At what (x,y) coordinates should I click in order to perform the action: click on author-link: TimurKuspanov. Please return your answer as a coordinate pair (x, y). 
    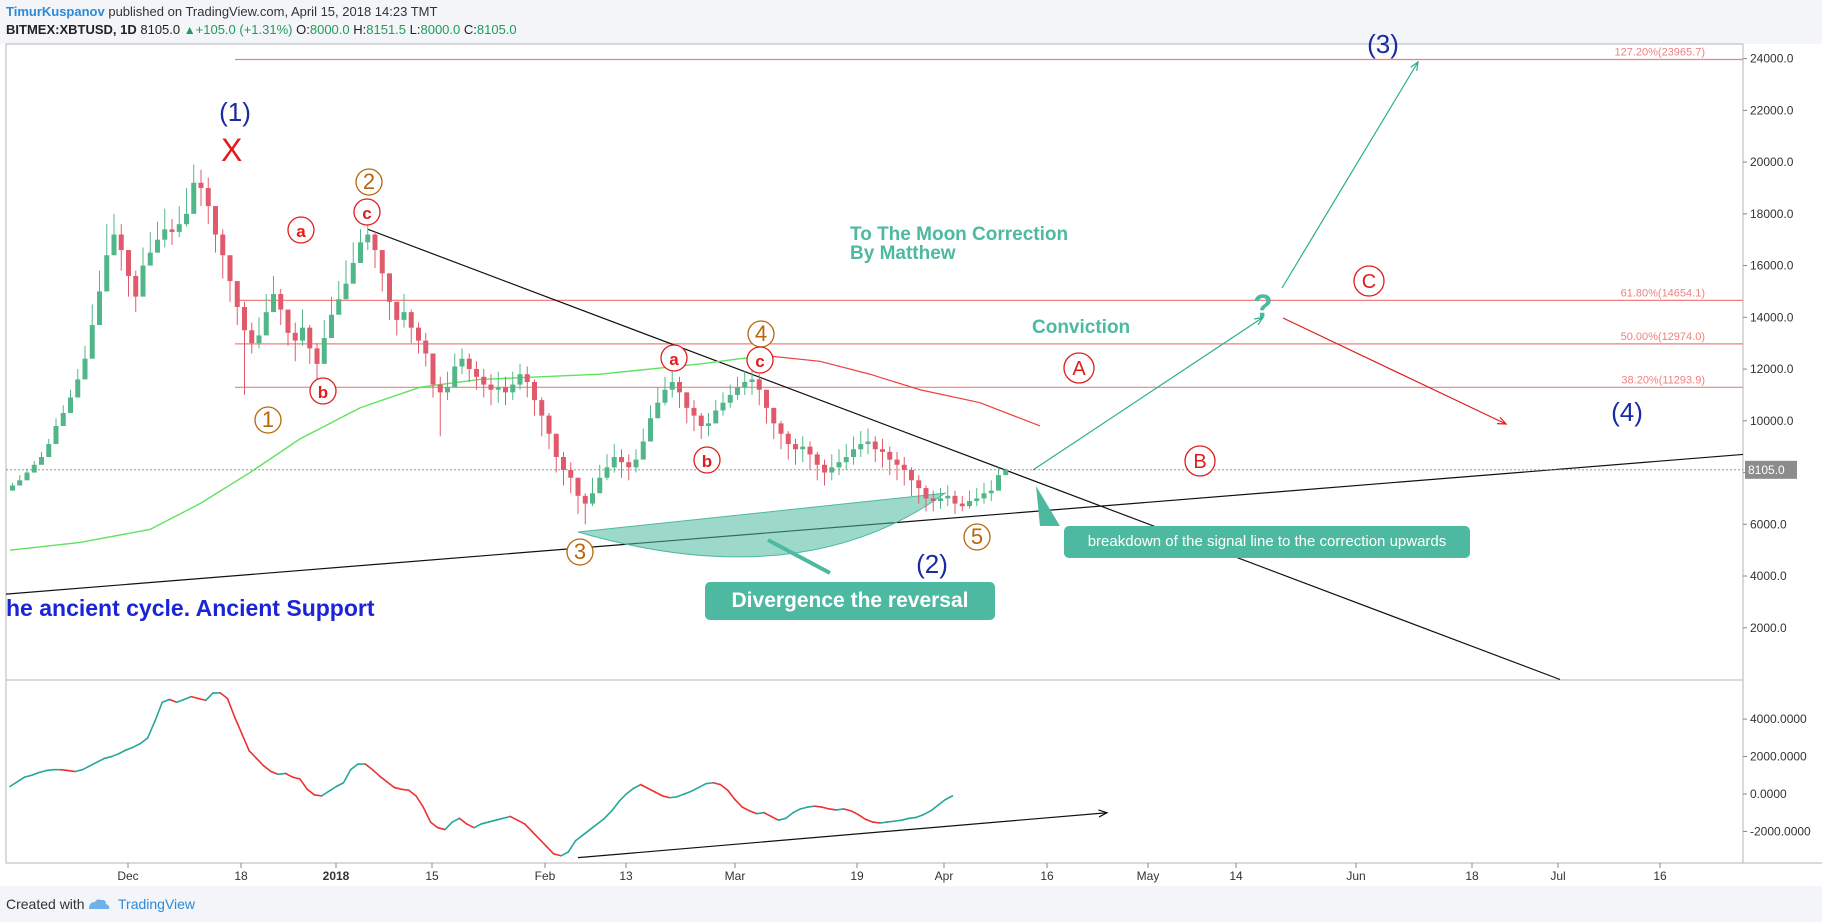
    Looking at the image, I should click on (55, 11).